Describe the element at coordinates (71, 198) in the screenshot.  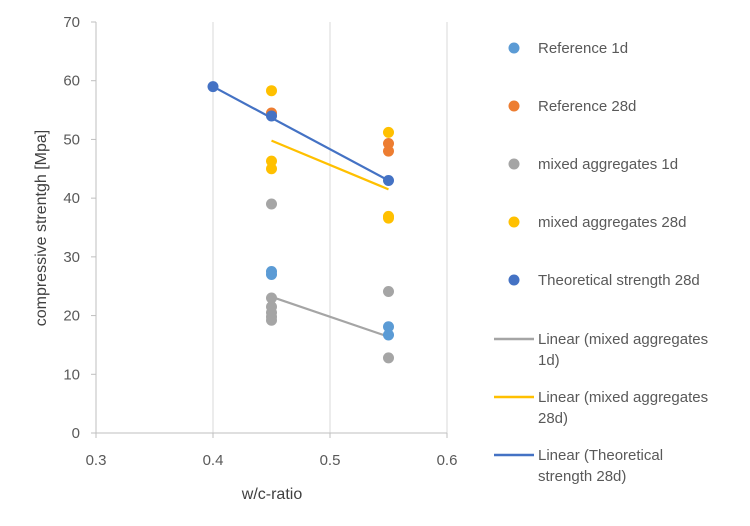
I see `y-tick-label: 40` at that location.